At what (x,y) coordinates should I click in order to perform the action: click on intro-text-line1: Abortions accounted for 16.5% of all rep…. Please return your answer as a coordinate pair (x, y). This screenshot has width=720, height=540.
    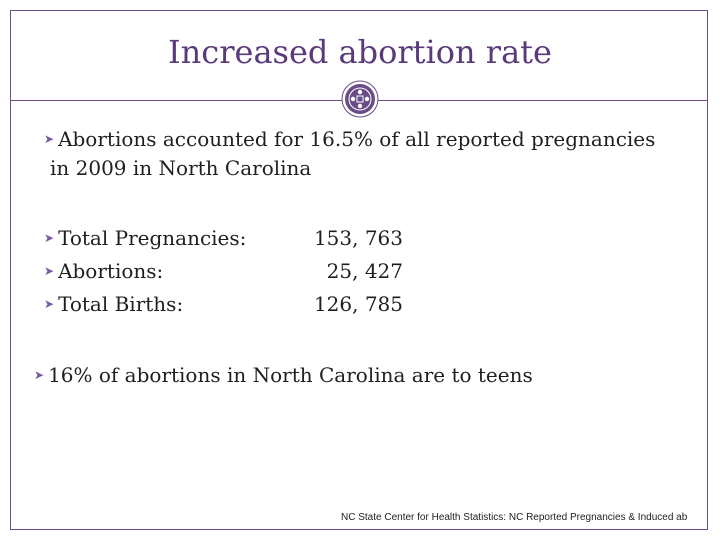
    Looking at the image, I should click on (357, 139).